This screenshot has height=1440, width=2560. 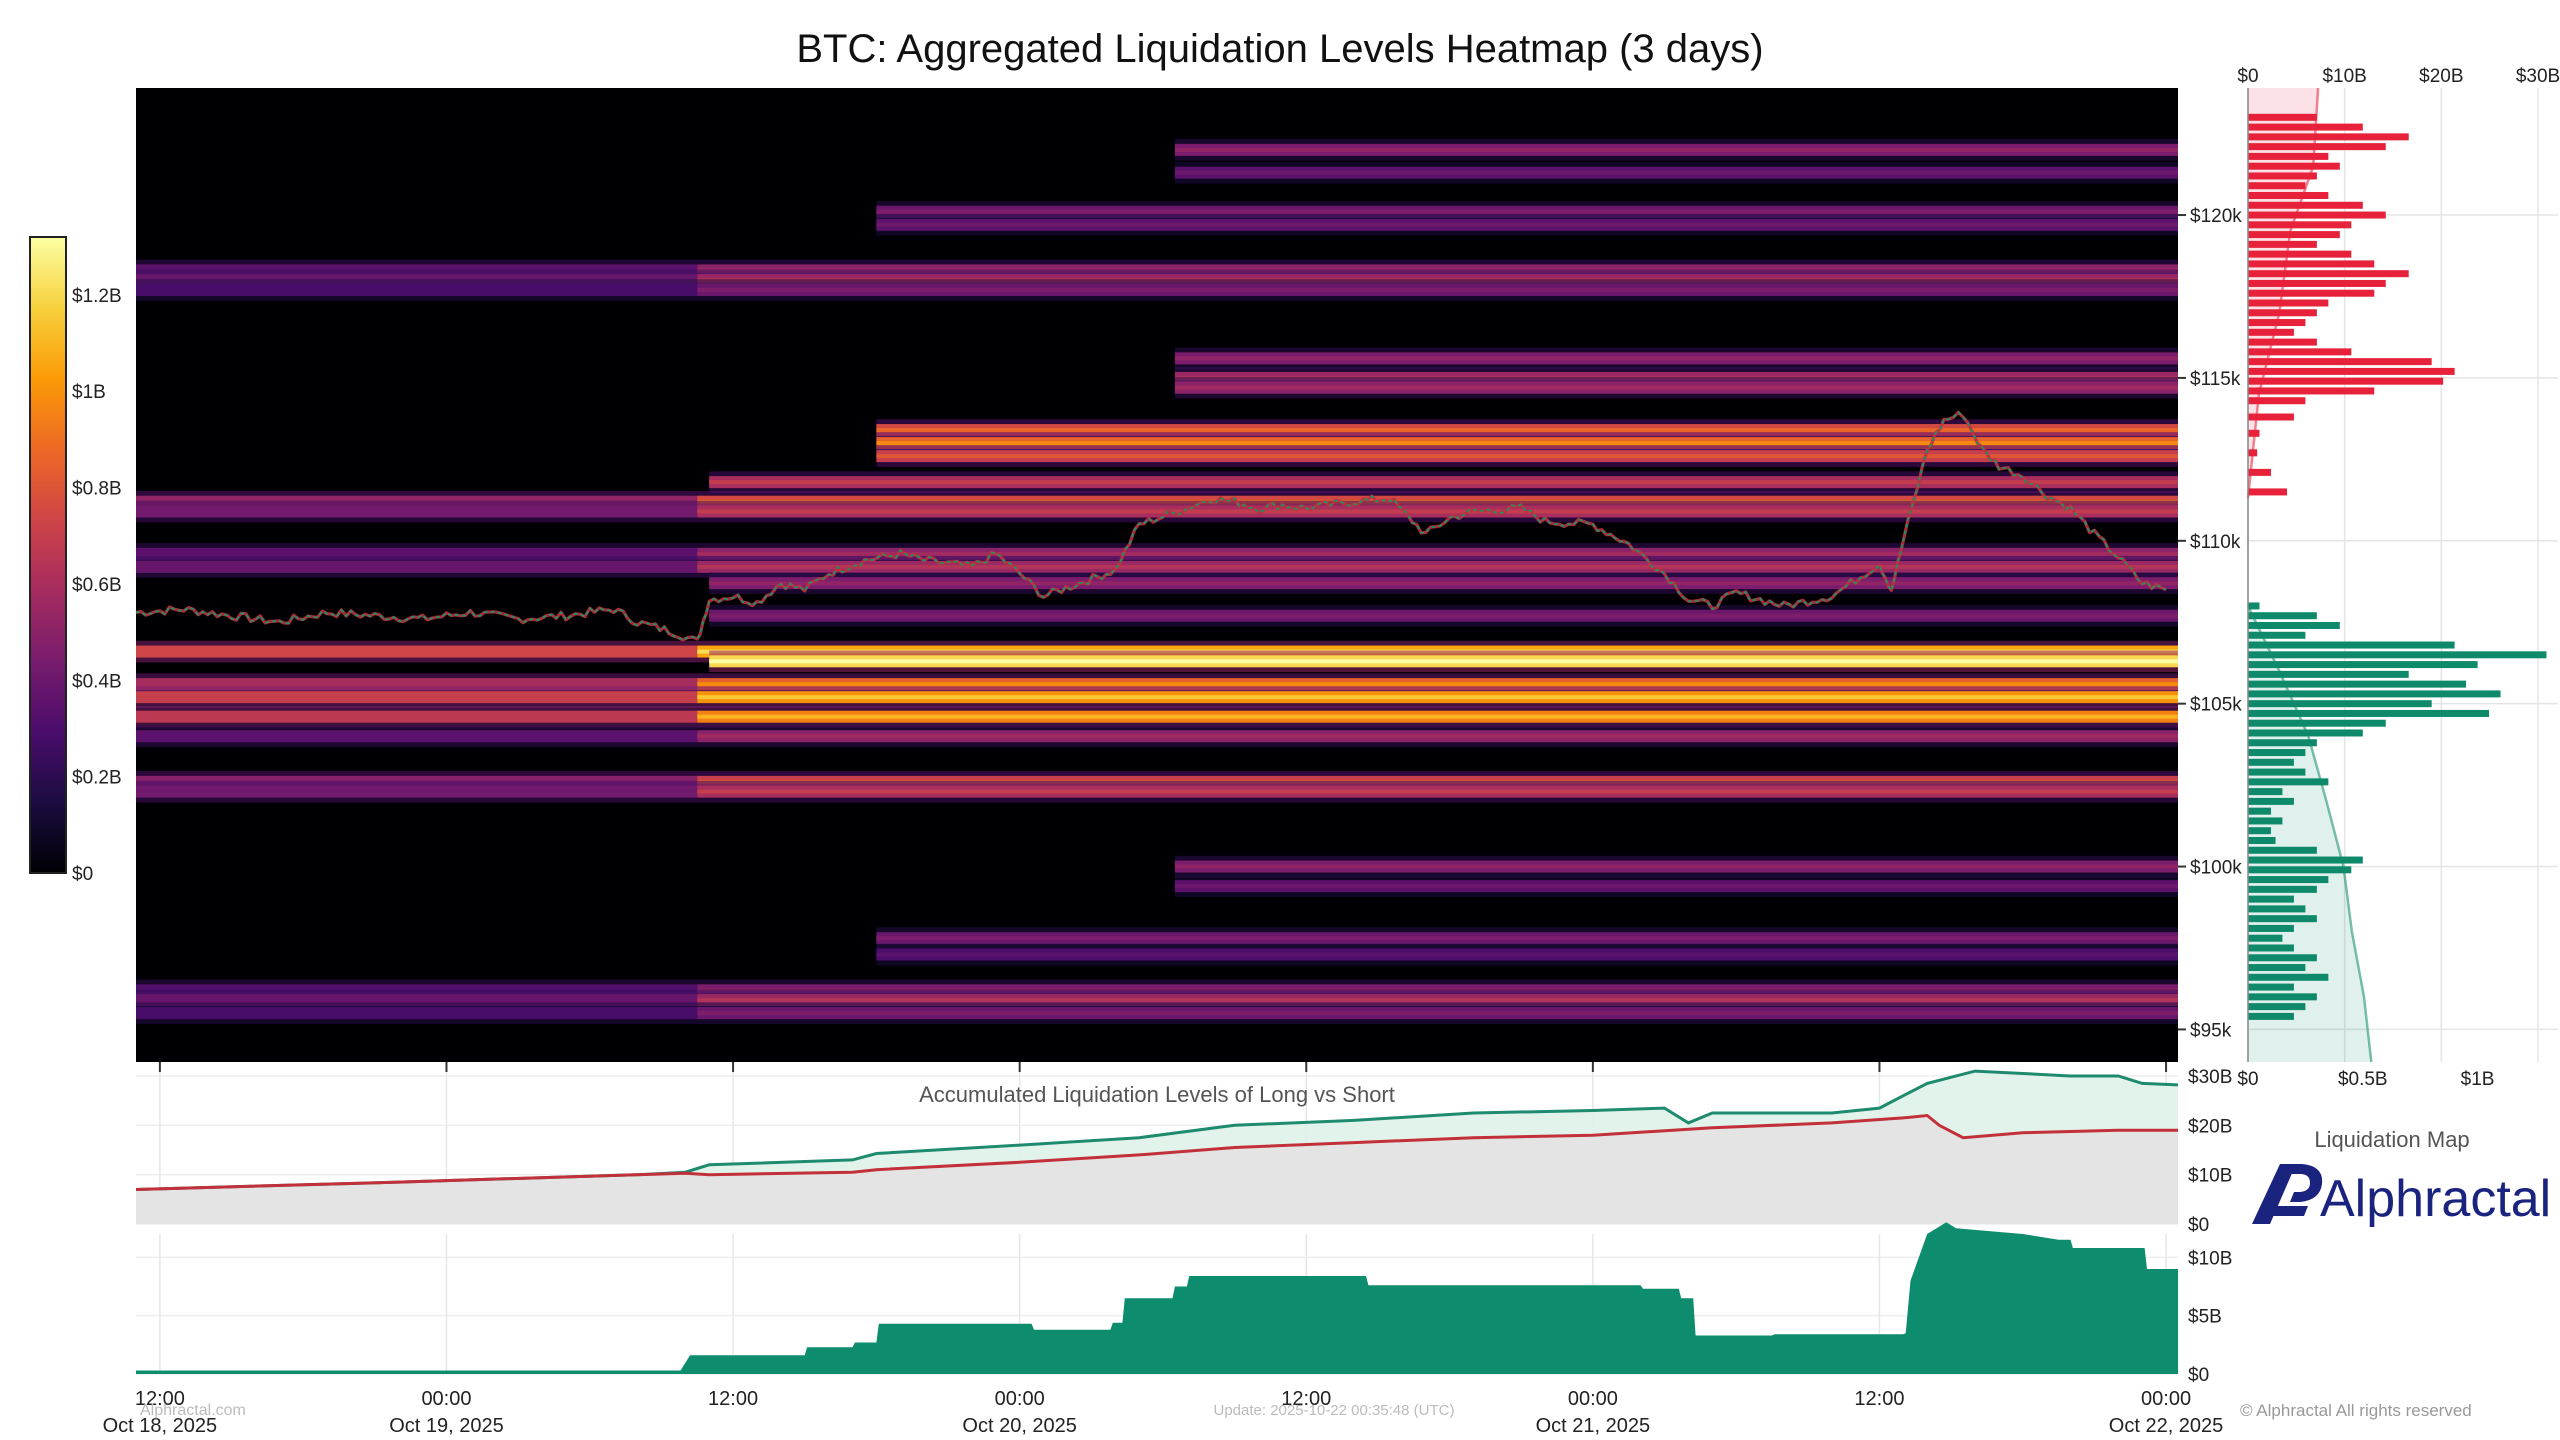 I want to click on colorbar: $0 $0.2B $0.4B $0.6B $0.8B $1B $1.2B, so click(x=75, y=560).